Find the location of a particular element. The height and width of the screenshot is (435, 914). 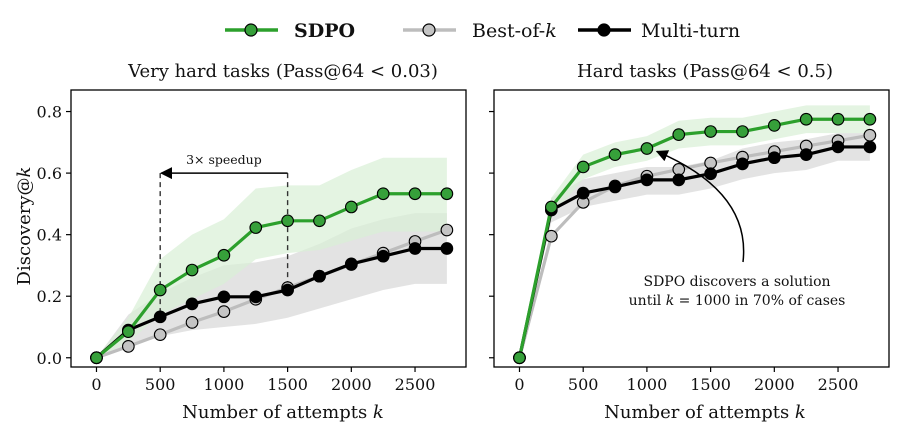

legend-swatch-sdpo-marker is located at coordinates (251, 30).